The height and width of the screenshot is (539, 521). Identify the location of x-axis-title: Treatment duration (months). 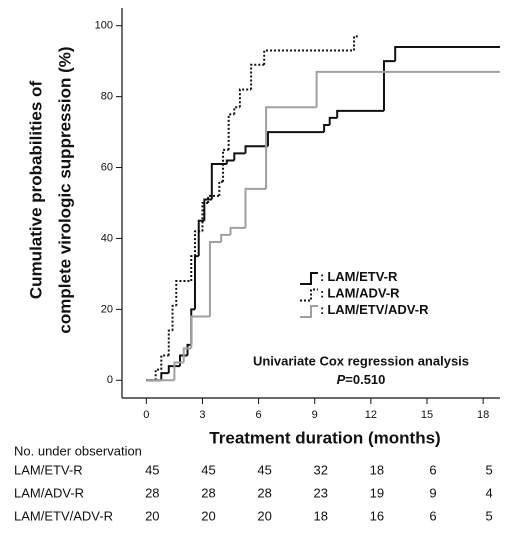
(324, 437).